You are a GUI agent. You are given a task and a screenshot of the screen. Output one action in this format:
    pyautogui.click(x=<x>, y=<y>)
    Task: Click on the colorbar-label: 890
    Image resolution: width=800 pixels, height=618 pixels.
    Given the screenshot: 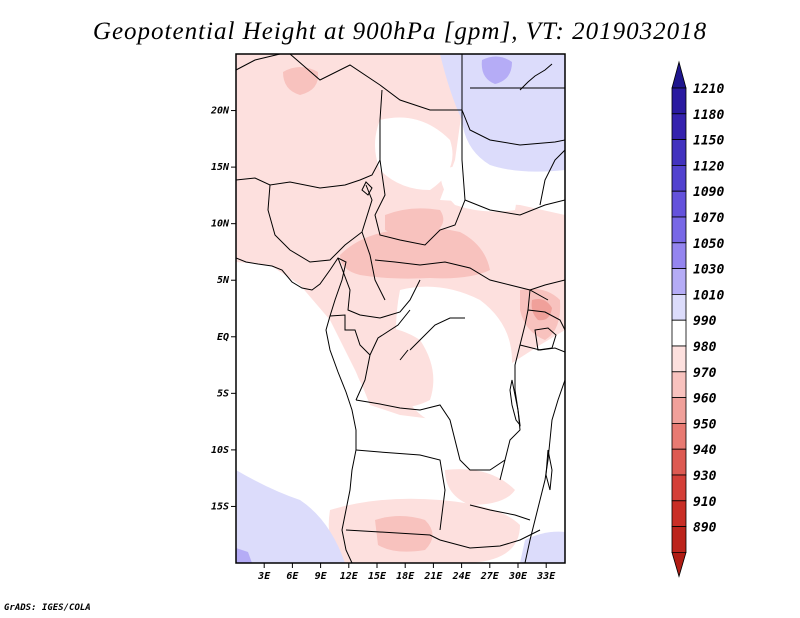 What is the action you would take?
    pyautogui.click(x=705, y=528)
    